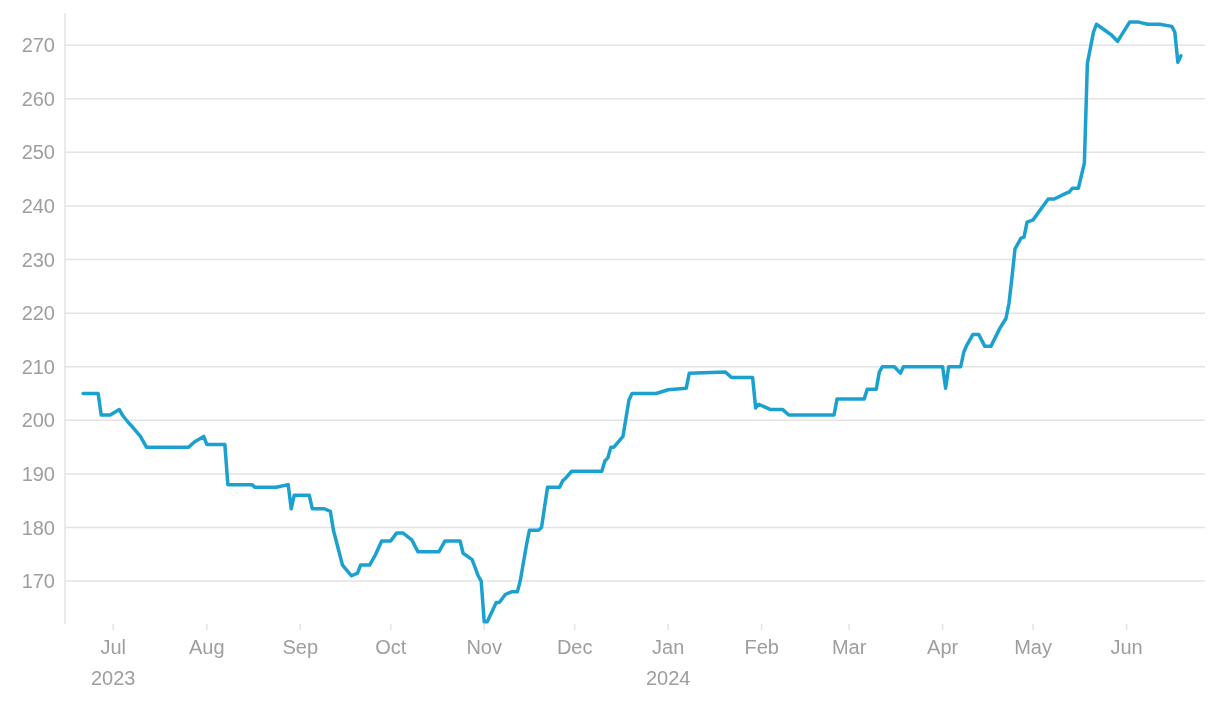 This screenshot has width=1220, height=702. Describe the element at coordinates (391, 647) in the screenshot. I see `x-tick-label: Oct` at that location.